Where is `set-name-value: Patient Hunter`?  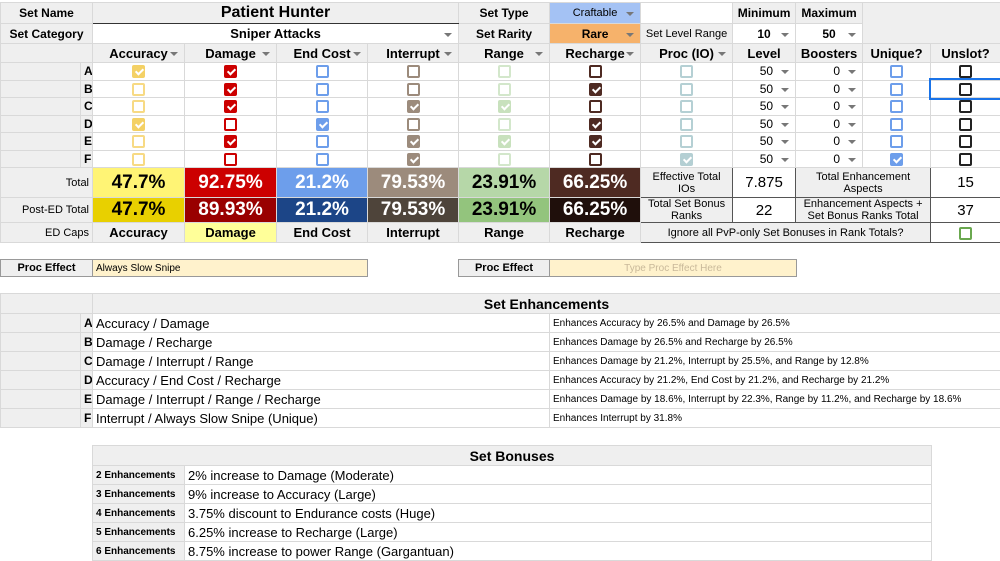
set-name-value: Patient Hunter is located at coordinates (276, 13).